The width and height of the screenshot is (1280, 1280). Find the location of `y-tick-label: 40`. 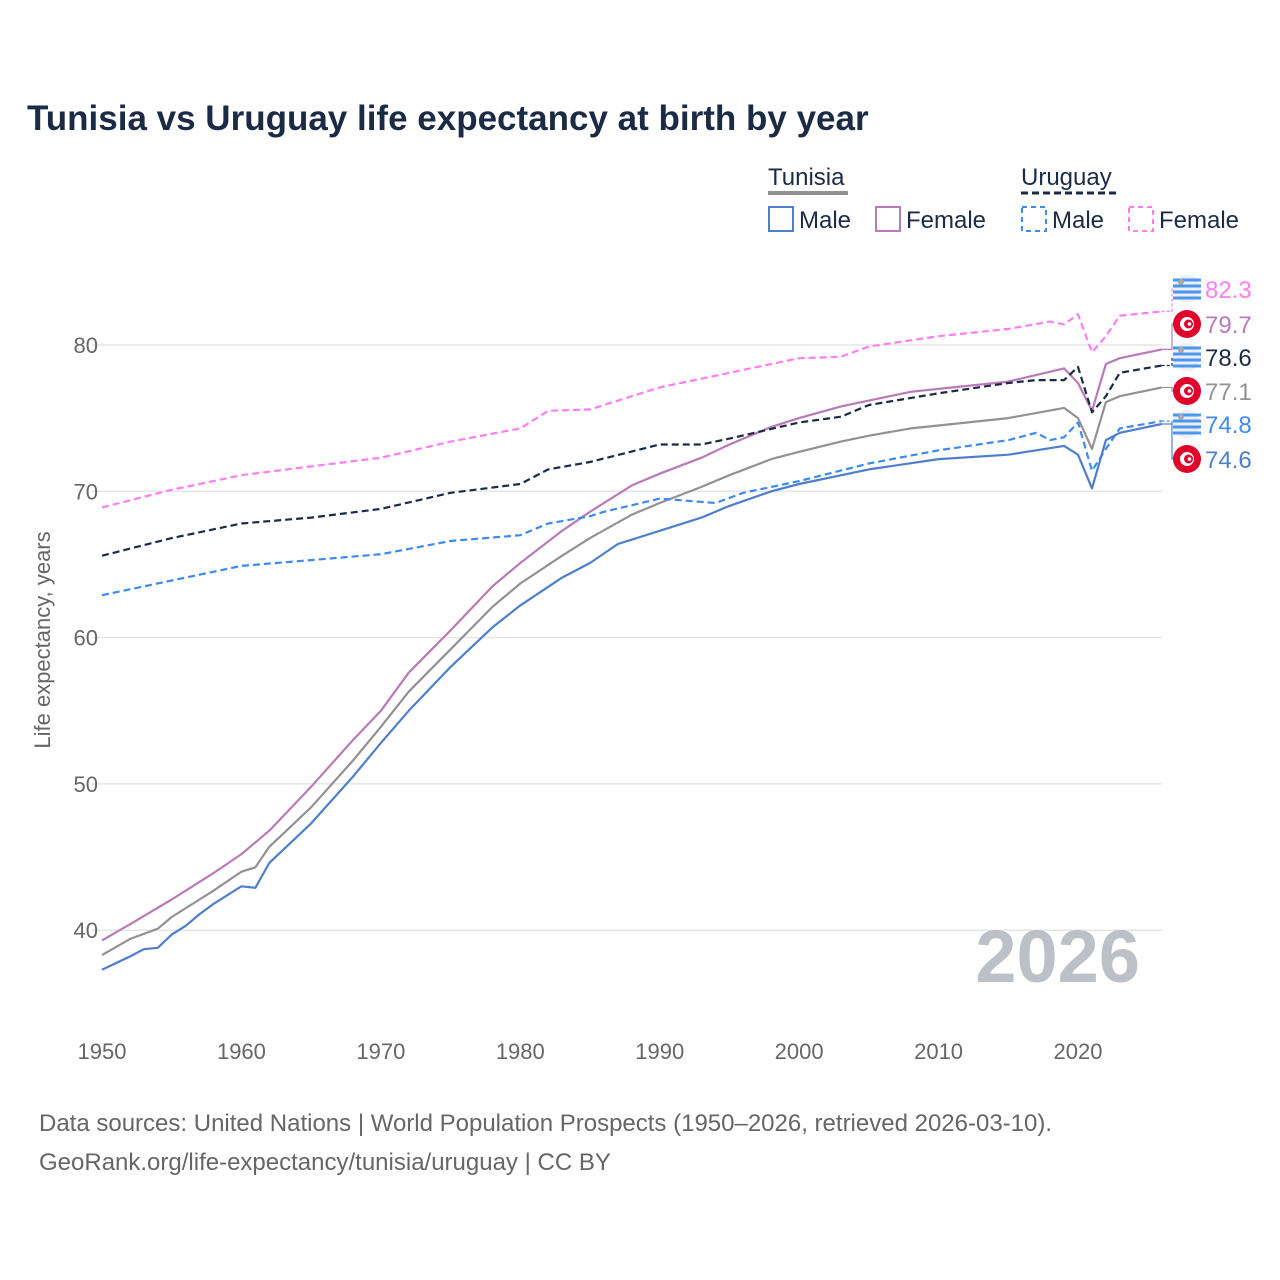

y-tick-label: 40 is located at coordinates (86, 930).